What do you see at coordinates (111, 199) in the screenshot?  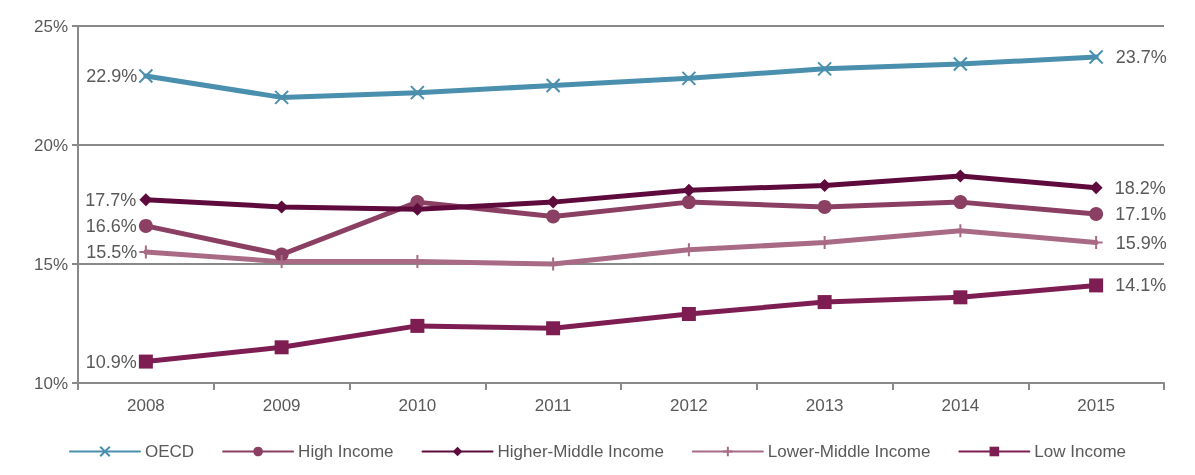 I see `data-label: 17.7%` at bounding box center [111, 199].